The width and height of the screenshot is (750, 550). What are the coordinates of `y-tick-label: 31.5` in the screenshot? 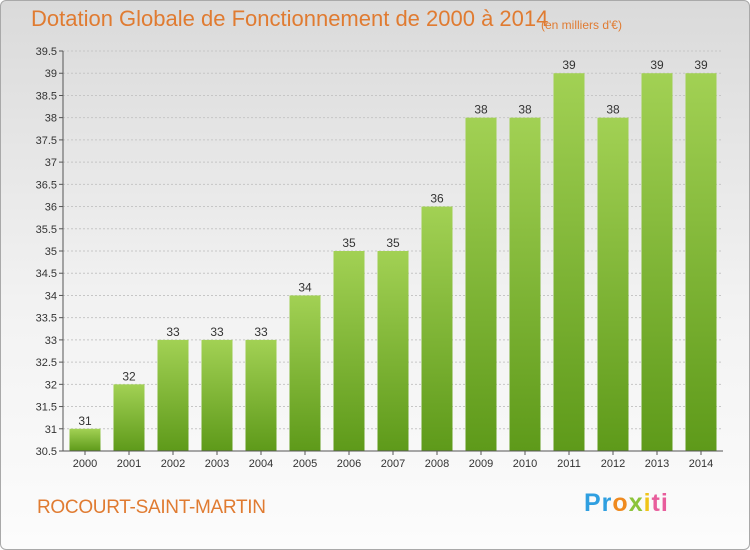 It's located at (46, 408).